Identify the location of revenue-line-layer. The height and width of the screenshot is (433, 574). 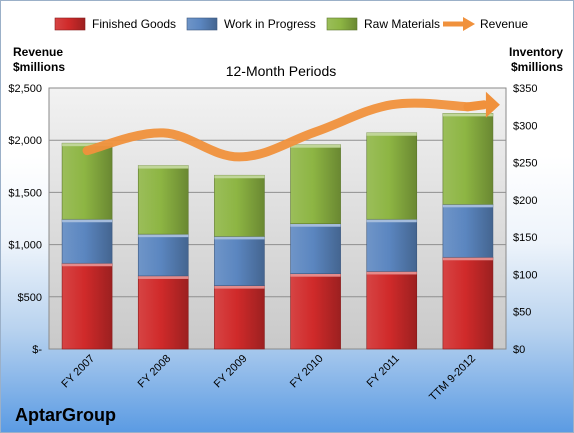
(291, 126).